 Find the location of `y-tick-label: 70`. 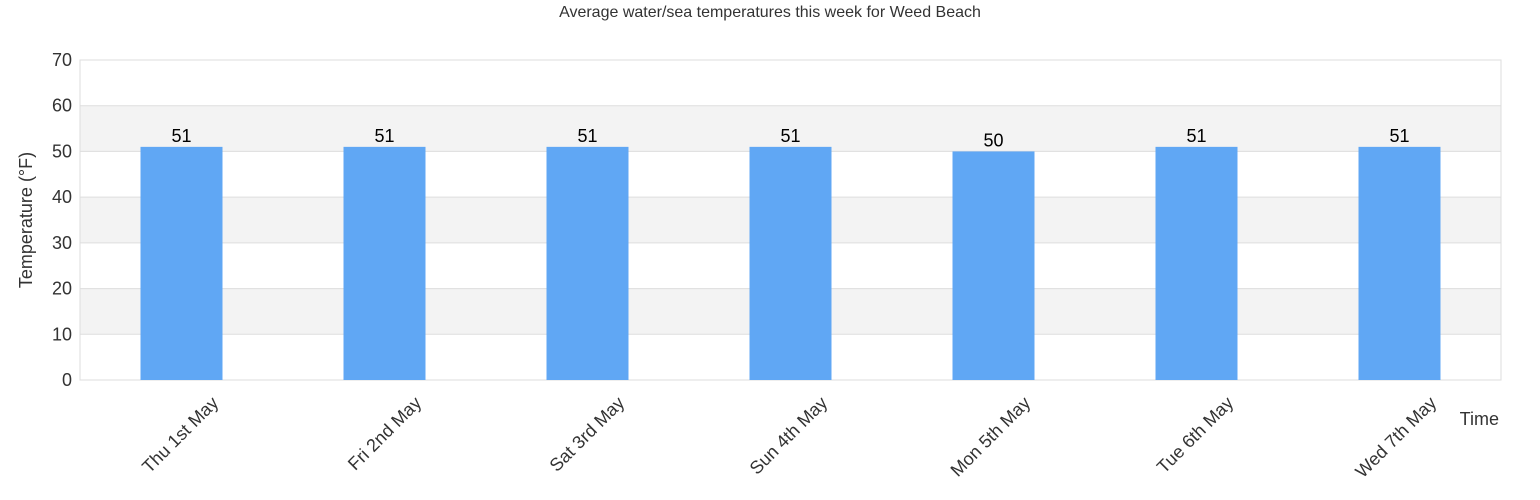

y-tick-label: 70 is located at coordinates (62, 60).